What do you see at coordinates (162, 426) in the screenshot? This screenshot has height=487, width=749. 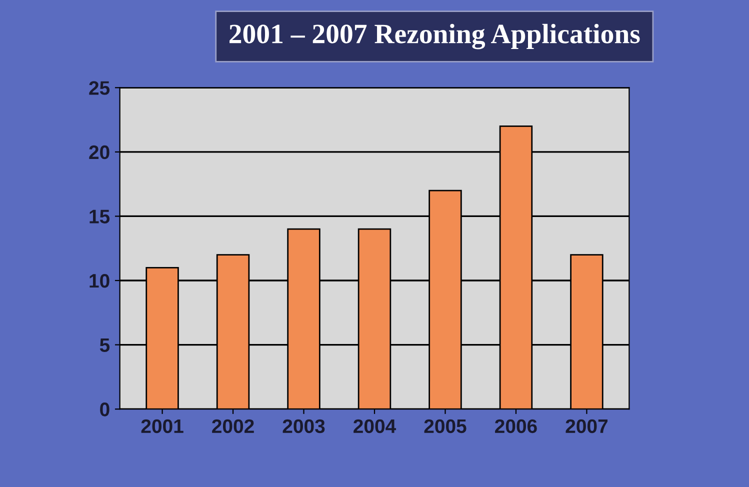 I see `x-tick-label: 2001` at bounding box center [162, 426].